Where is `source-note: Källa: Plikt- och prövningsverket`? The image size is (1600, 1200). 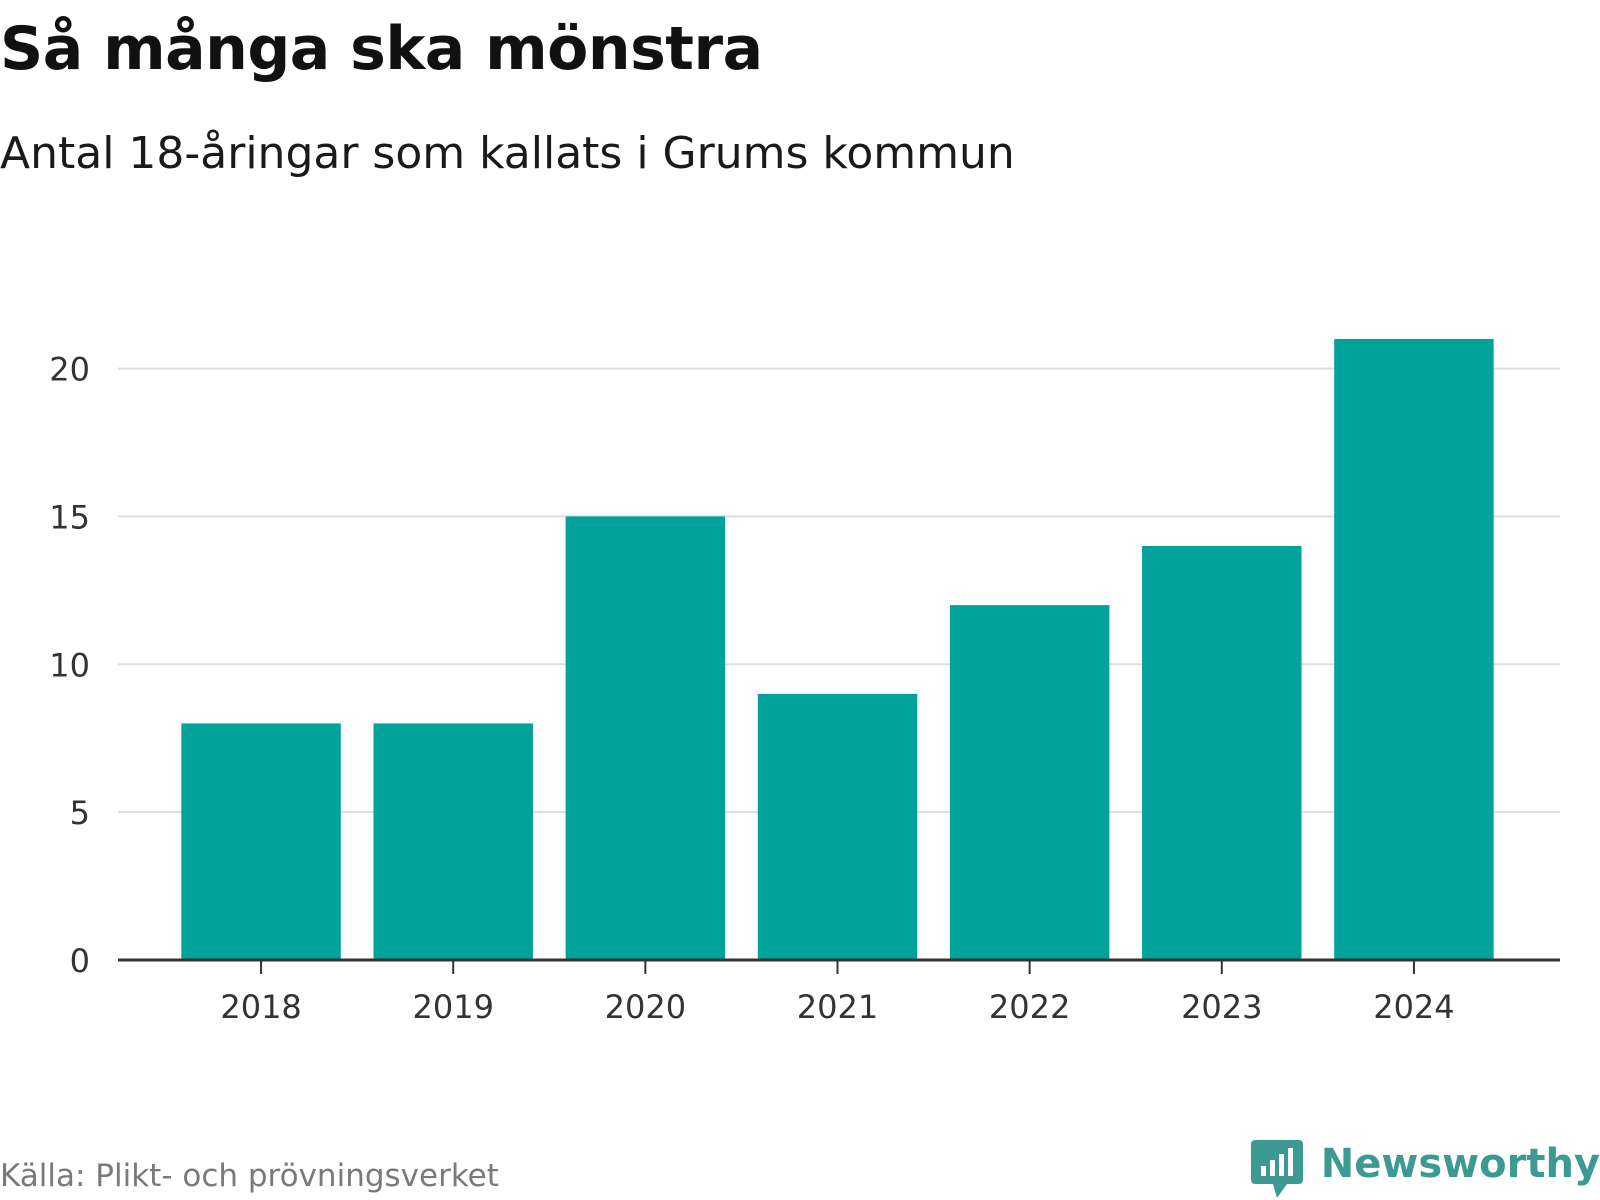
source-note: Källa: Plikt- och prövningsverket is located at coordinates (249, 1176).